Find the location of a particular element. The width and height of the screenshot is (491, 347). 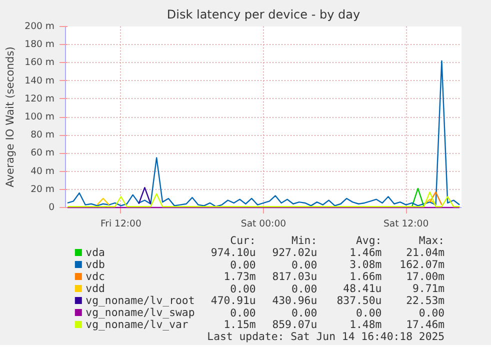

text: 1.66m is located at coordinates (366, 276).